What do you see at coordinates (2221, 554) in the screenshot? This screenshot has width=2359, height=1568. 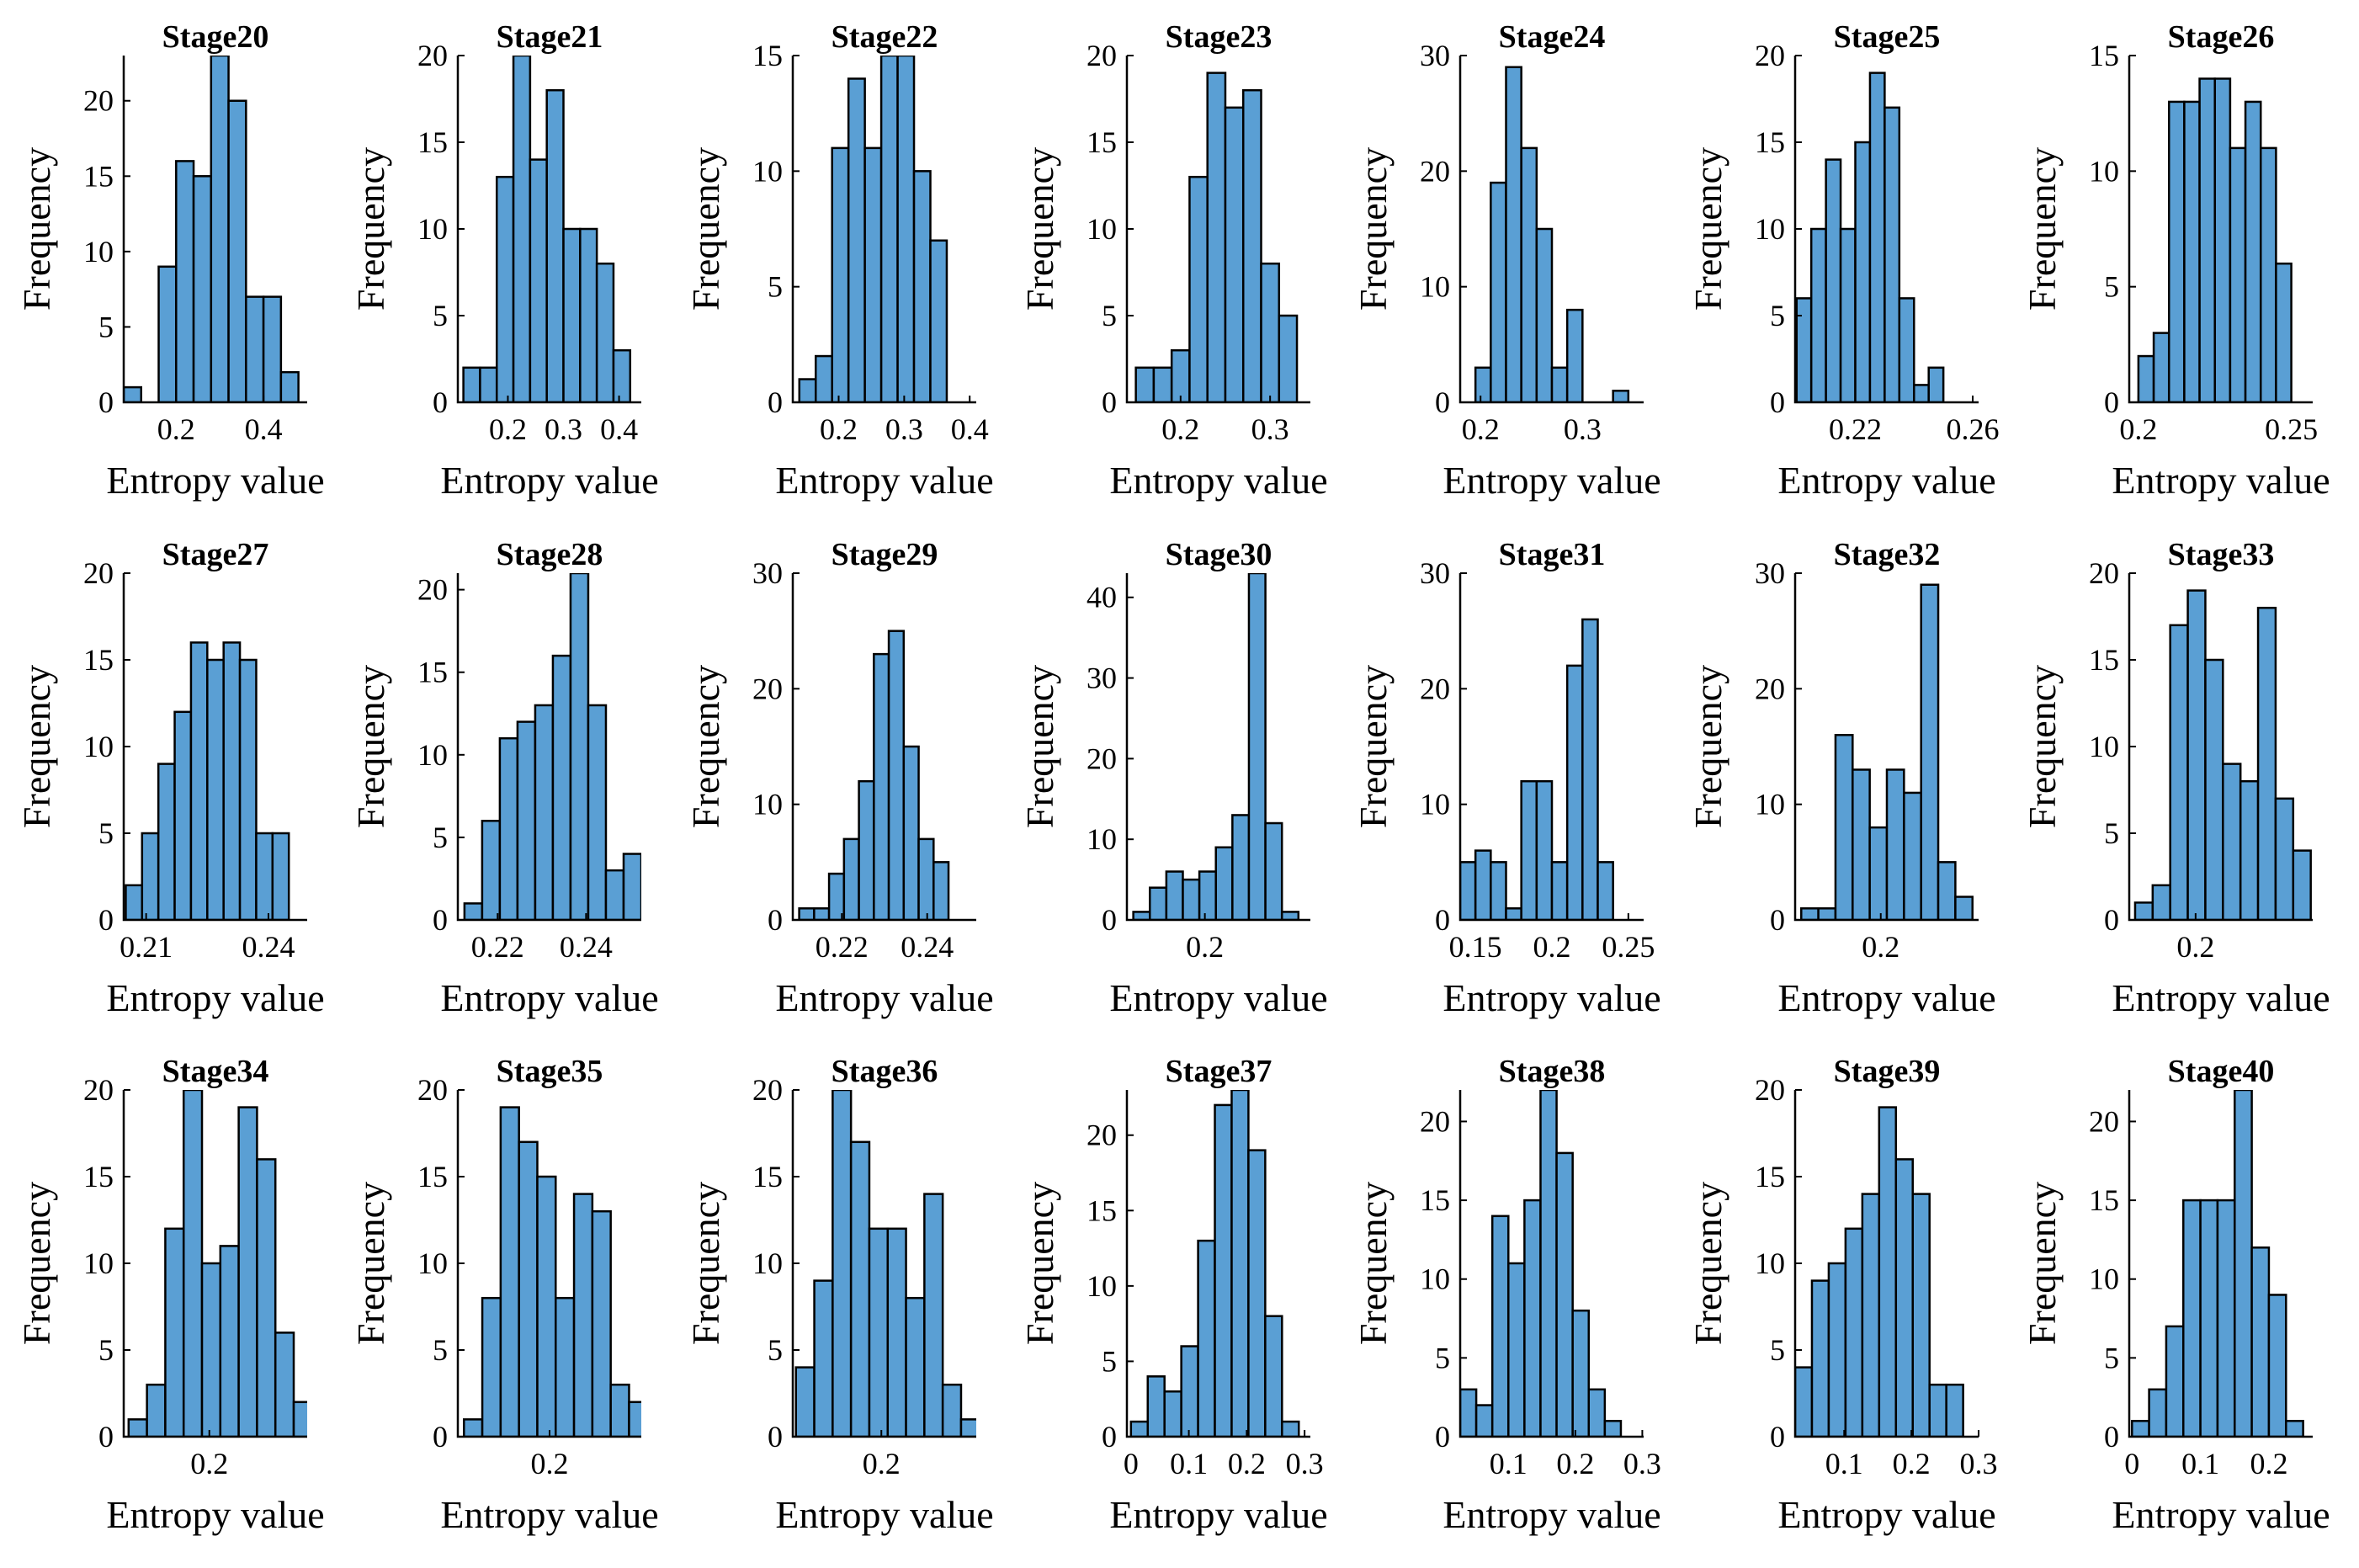 I see `chart-title: Stage33` at bounding box center [2221, 554].